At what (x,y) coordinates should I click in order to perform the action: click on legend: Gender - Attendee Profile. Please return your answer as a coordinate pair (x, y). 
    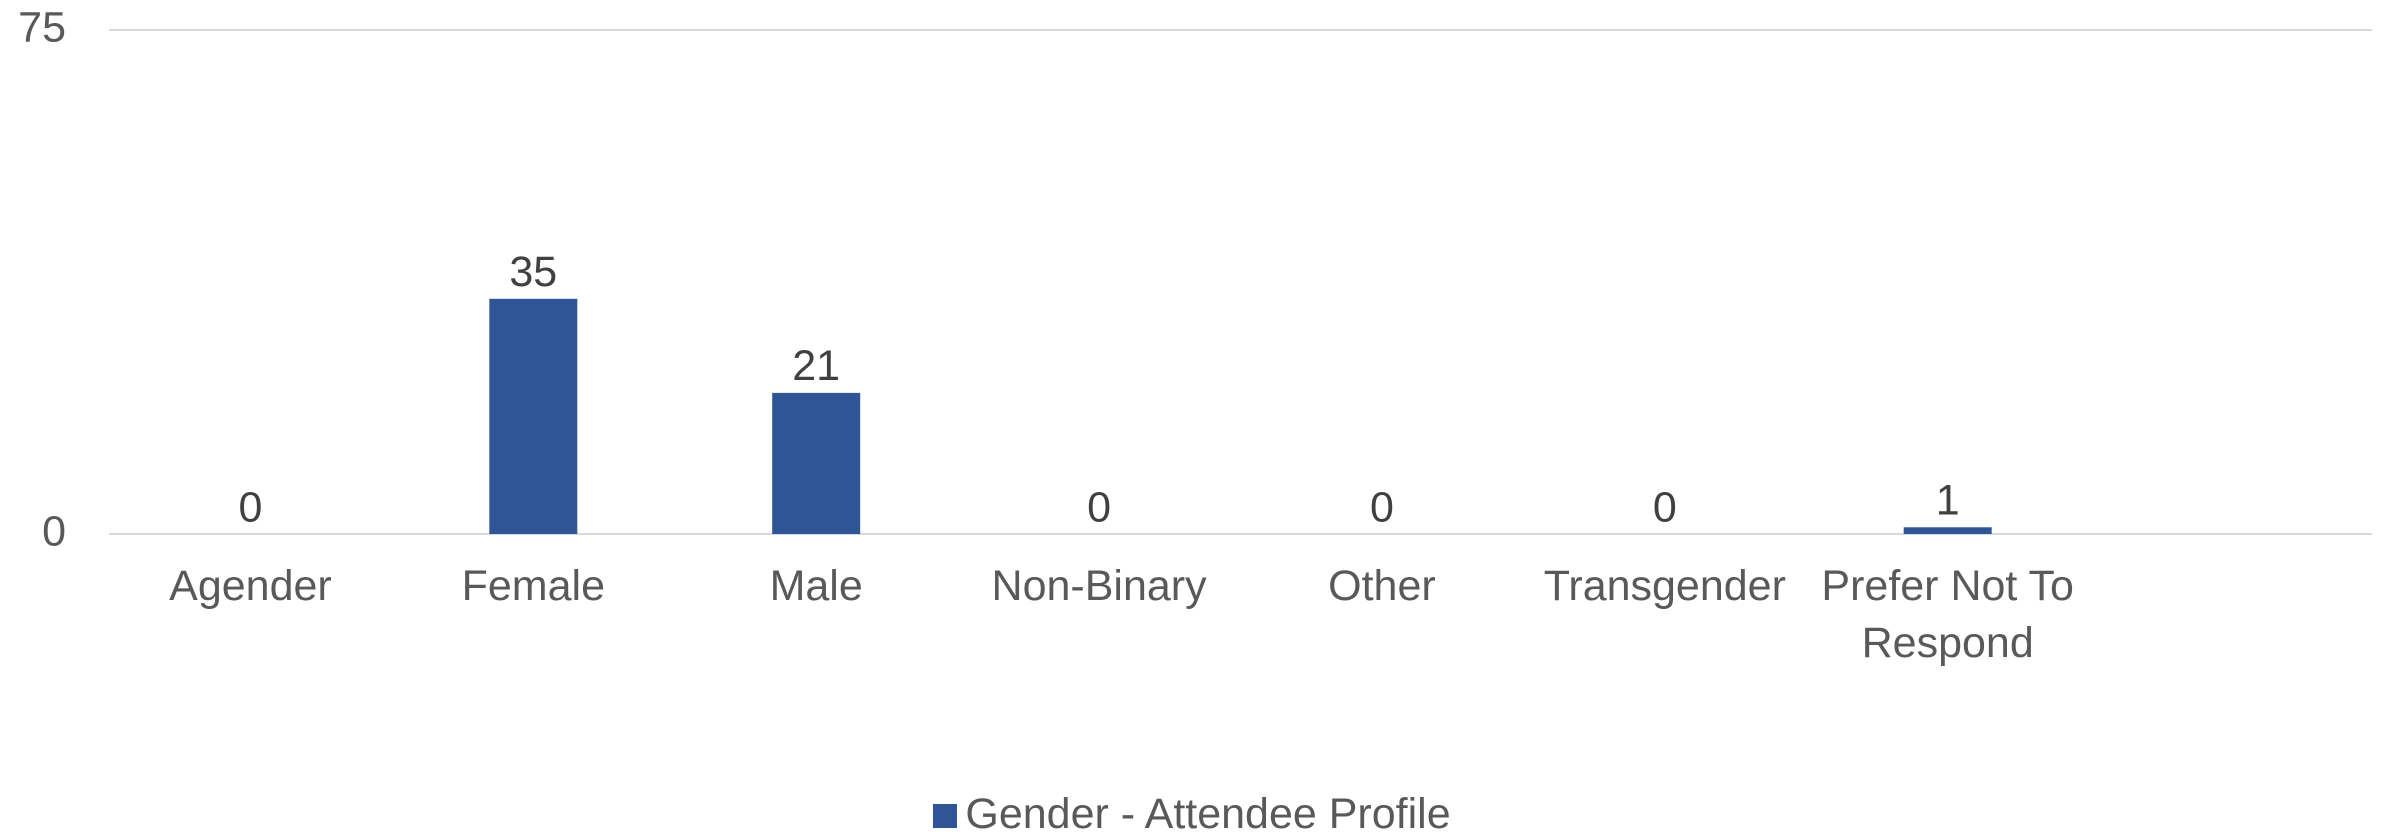
    Looking at the image, I should click on (1192, 813).